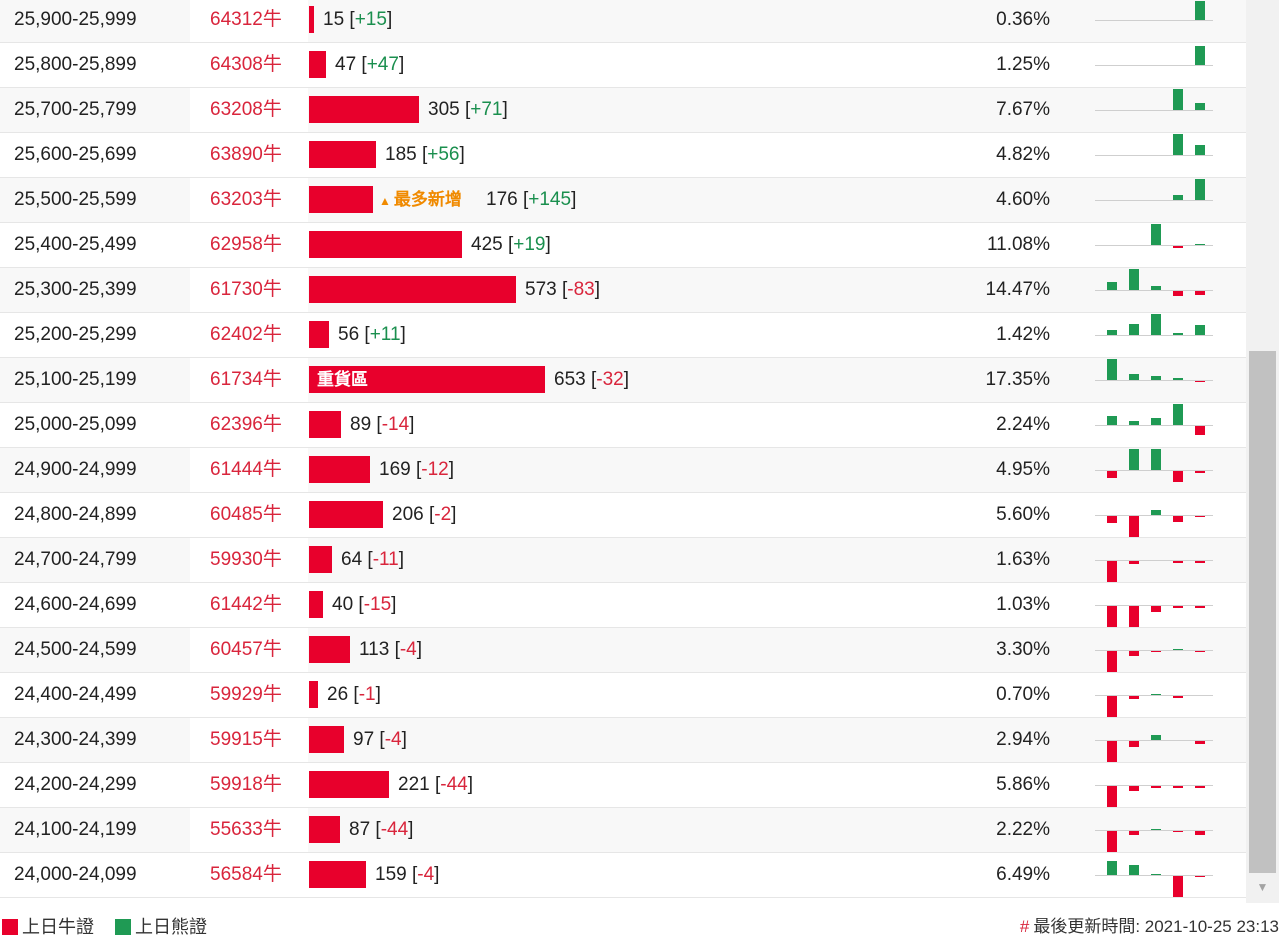 This screenshot has width=1283, height=942. Describe the element at coordinates (529, 244) in the screenshot. I see `count-change: +19` at that location.